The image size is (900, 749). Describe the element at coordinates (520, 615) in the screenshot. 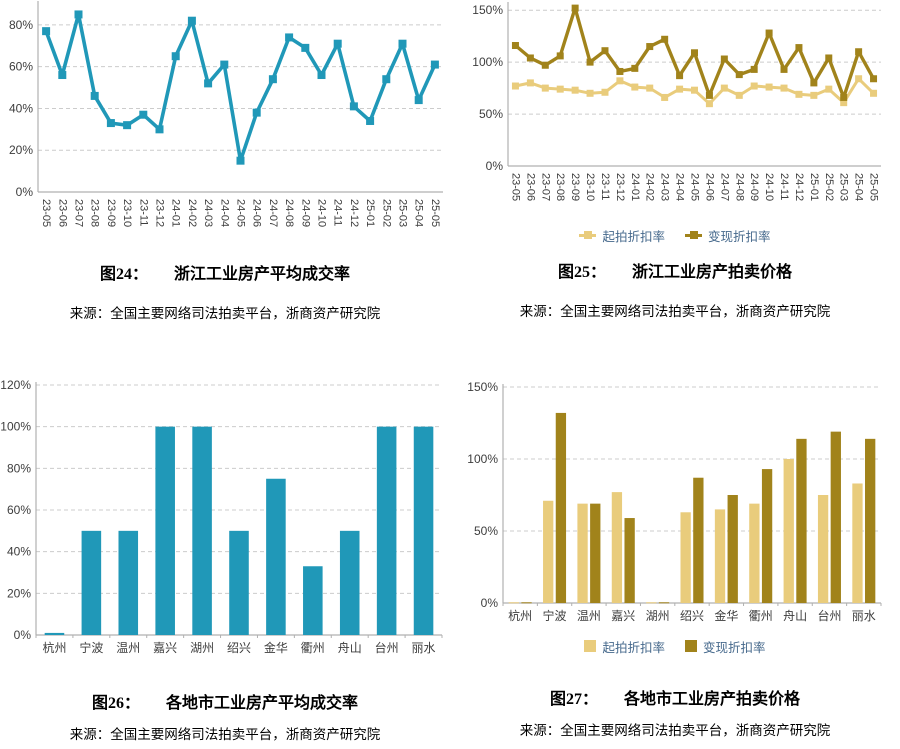

I see `svg-text: 杭州` at that location.